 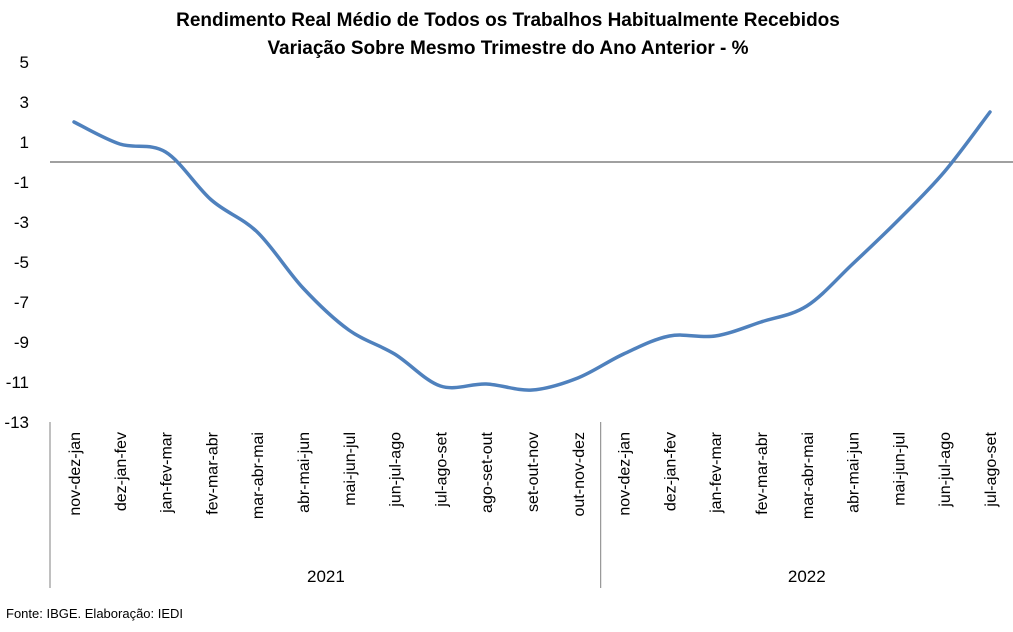 I want to click on y-tick-label: 1, so click(x=24, y=142).